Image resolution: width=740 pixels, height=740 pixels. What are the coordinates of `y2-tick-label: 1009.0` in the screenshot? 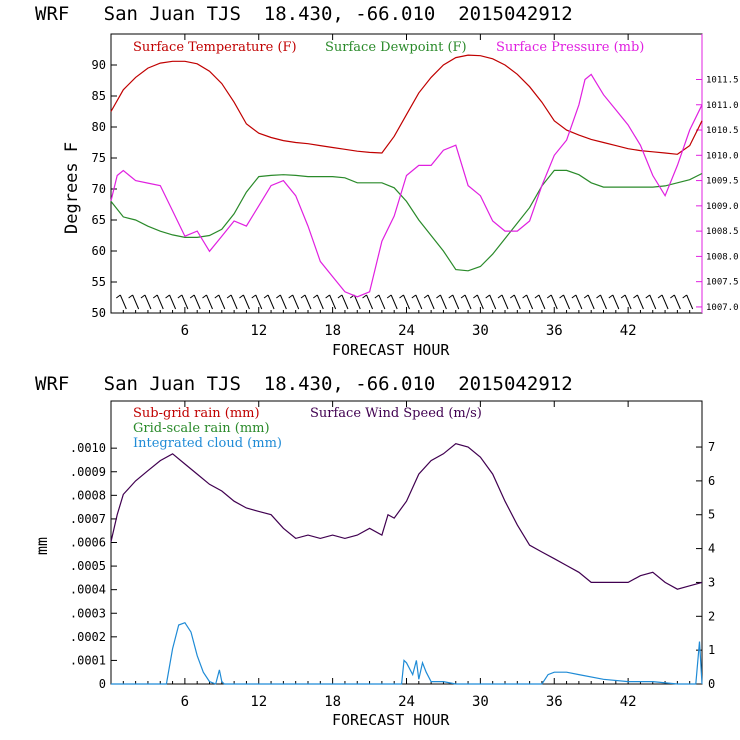 It's located at (722, 207).